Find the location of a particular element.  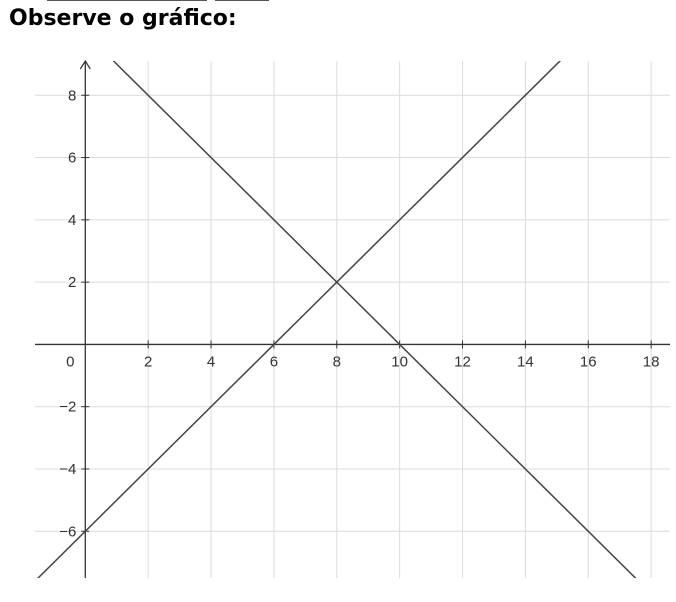

x-tick-label: 6 is located at coordinates (274, 361).